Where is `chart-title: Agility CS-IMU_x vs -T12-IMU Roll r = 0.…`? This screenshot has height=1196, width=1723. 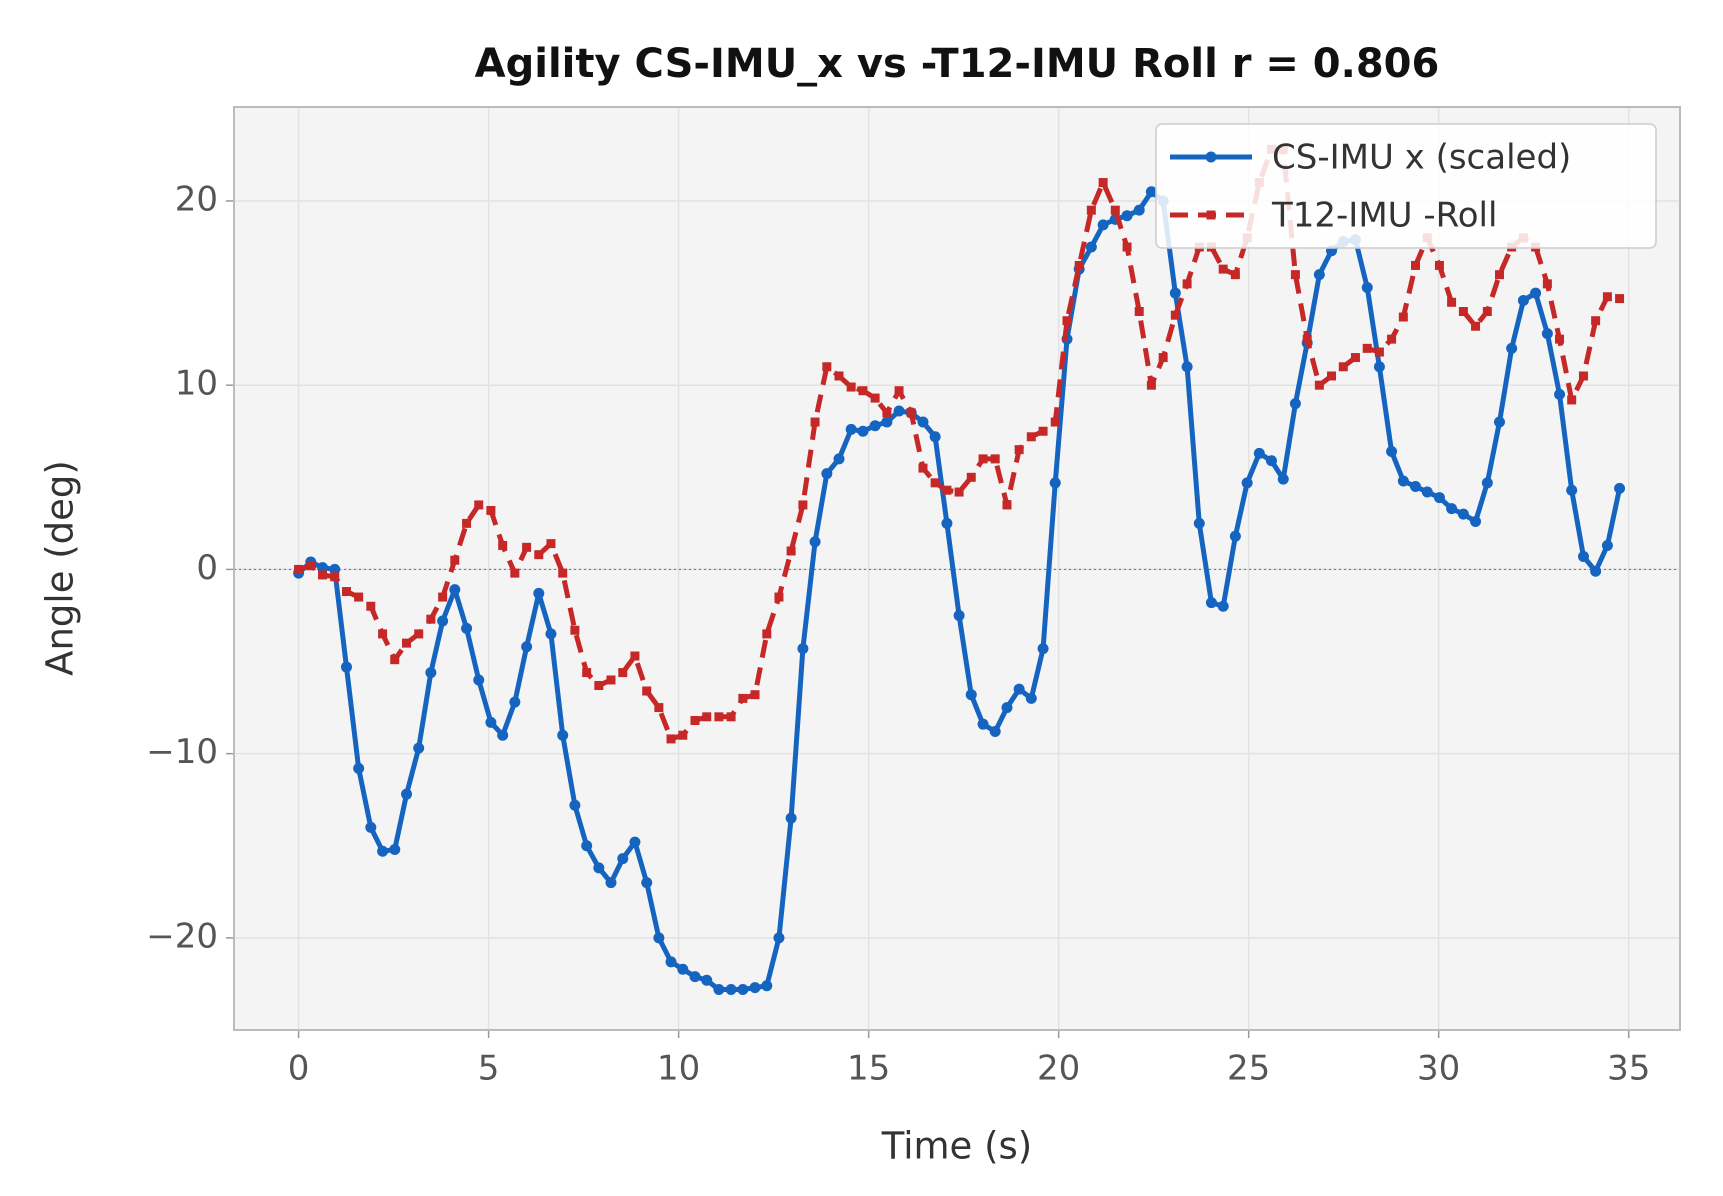
chart-title: Agility CS-IMU_x vs -T12-IMU Roll r = 0.… is located at coordinates (957, 64).